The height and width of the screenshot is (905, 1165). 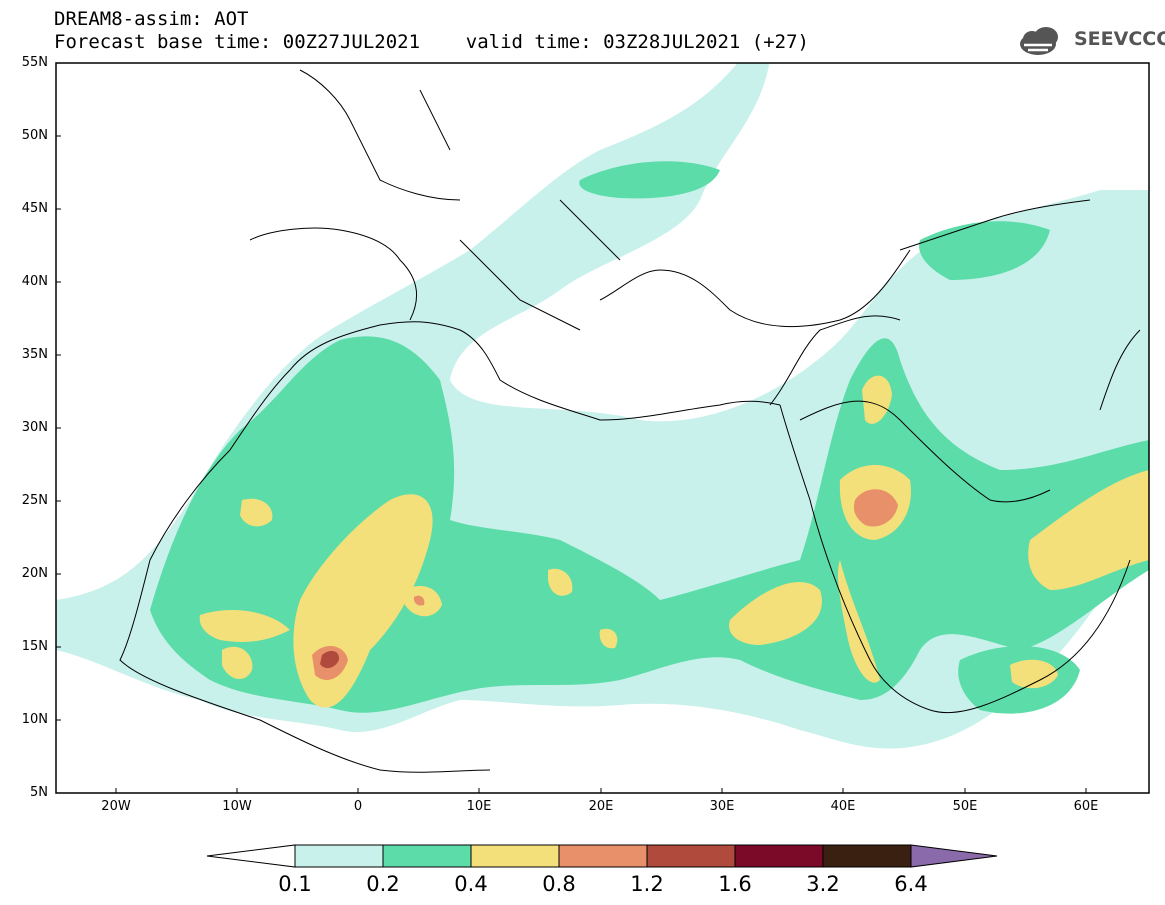 What do you see at coordinates (34, 135) in the screenshot?
I see `lat-label-50n: 50N` at bounding box center [34, 135].